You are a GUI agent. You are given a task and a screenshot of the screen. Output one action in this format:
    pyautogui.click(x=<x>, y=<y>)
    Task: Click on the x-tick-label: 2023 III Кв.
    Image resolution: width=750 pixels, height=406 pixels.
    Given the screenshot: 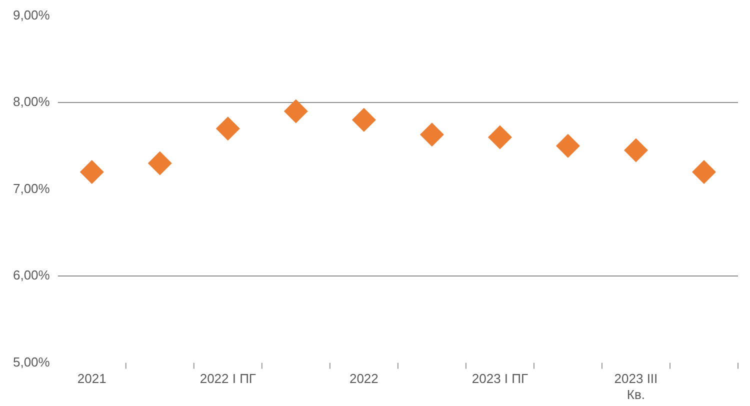 What is the action you would take?
    pyautogui.click(x=636, y=386)
    